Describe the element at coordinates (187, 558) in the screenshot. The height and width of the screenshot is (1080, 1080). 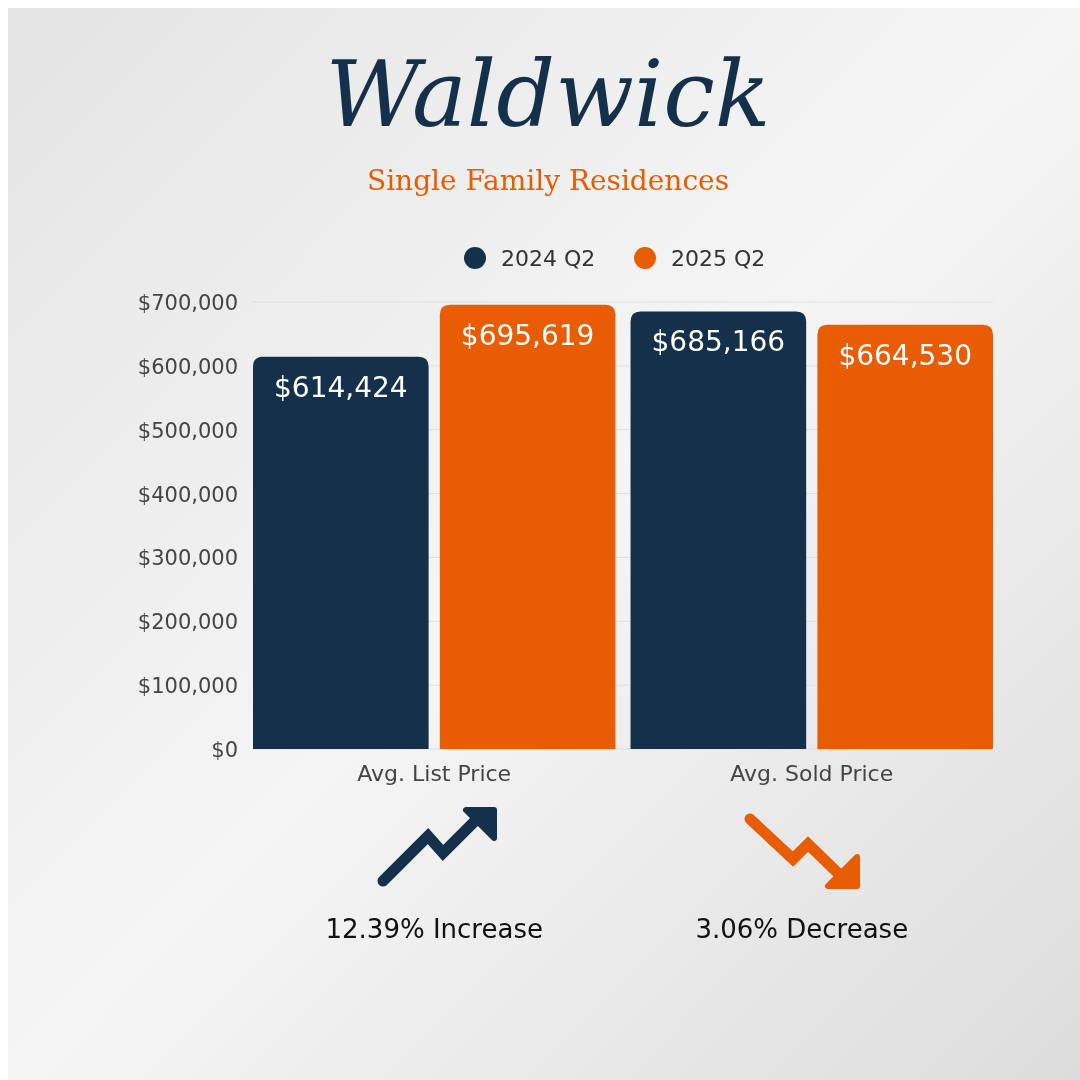
I see `y-tick-label: $300,000` at that location.